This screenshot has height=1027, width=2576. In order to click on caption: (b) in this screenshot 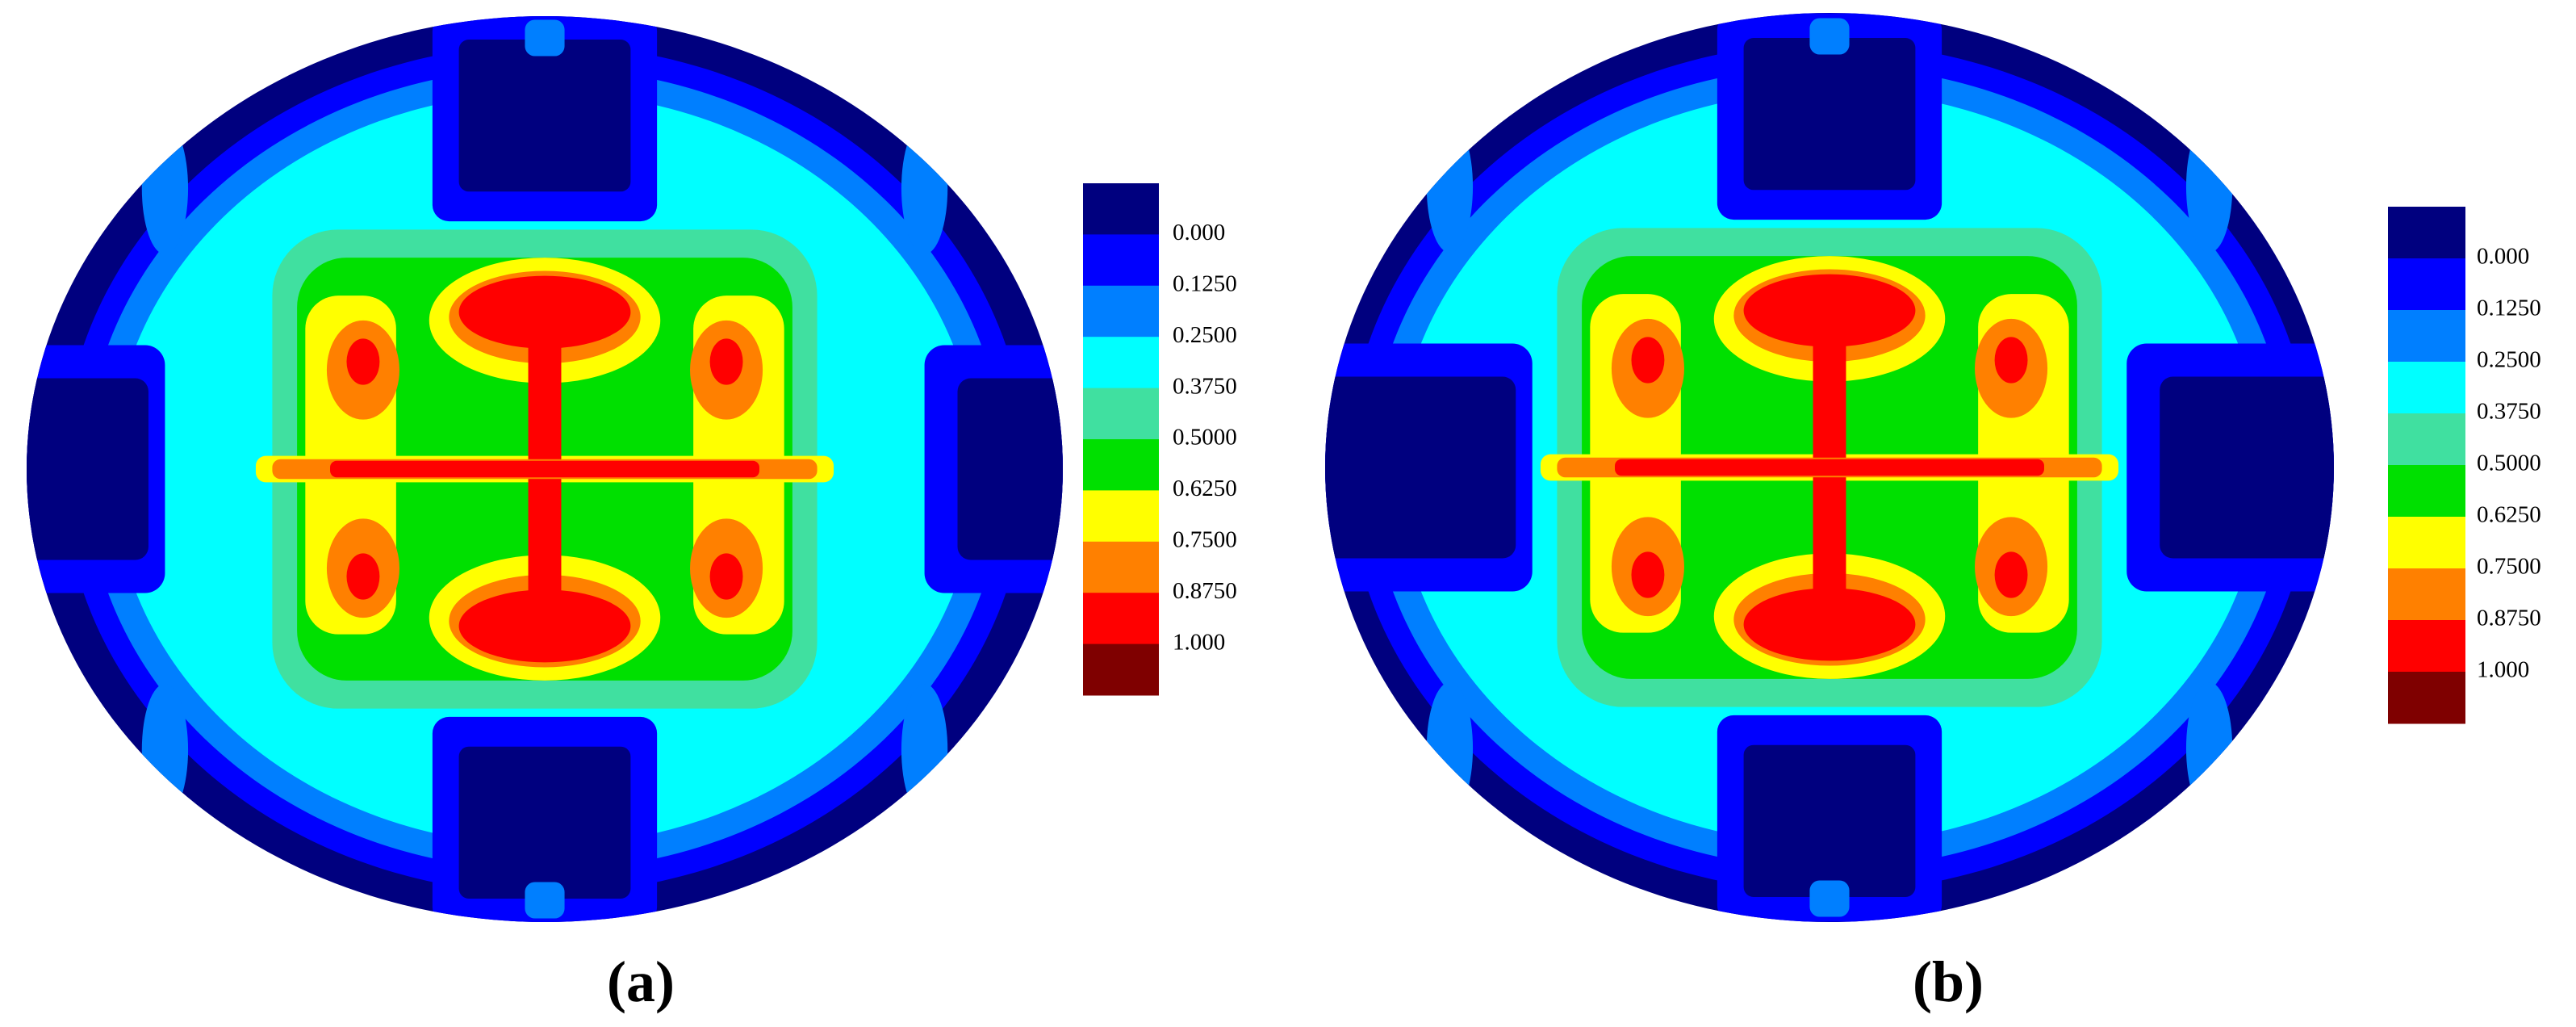, I will do `click(1948, 981)`.